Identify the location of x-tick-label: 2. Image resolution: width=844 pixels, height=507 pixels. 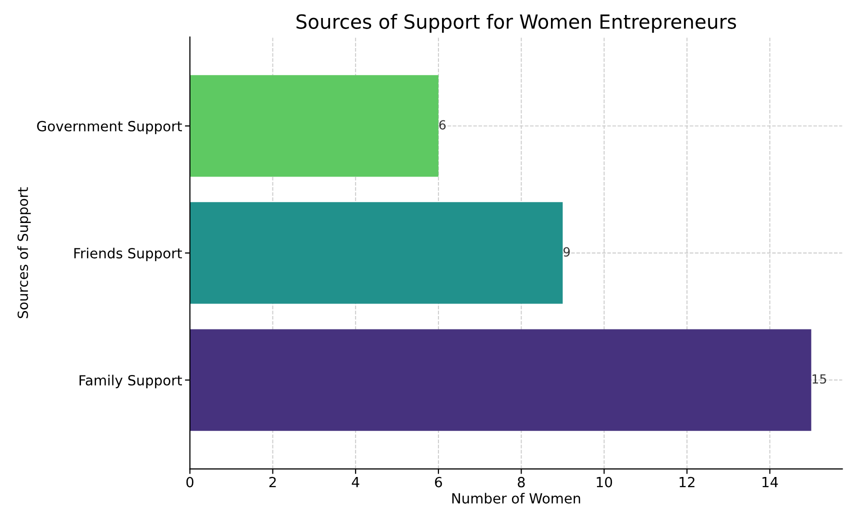
(272, 482).